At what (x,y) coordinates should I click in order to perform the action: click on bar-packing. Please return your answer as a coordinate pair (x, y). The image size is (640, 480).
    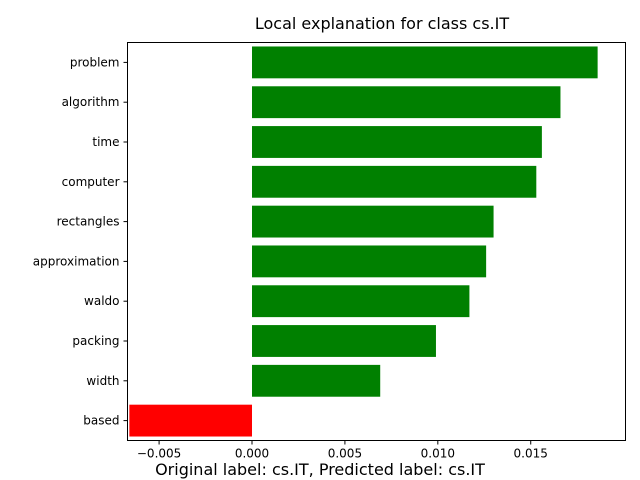
    Looking at the image, I should click on (344, 341).